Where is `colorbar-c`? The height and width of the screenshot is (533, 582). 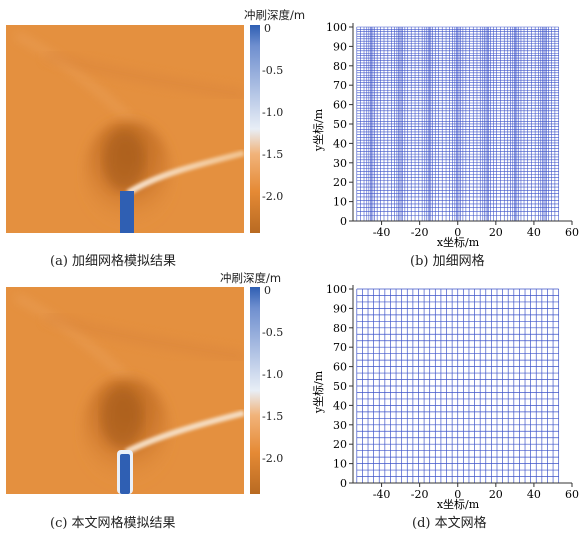
colorbar-c is located at coordinates (255, 390).